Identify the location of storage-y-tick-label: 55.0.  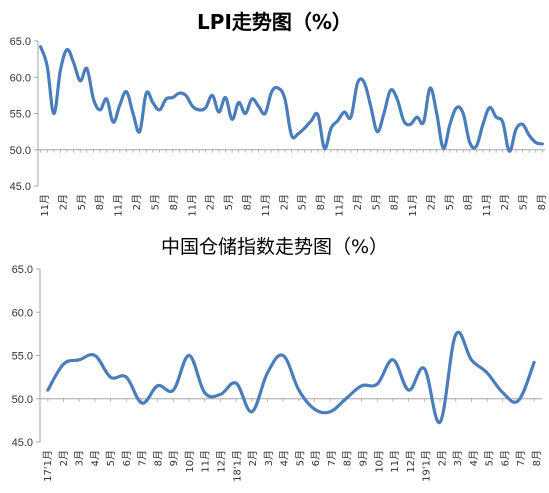
(22, 357).